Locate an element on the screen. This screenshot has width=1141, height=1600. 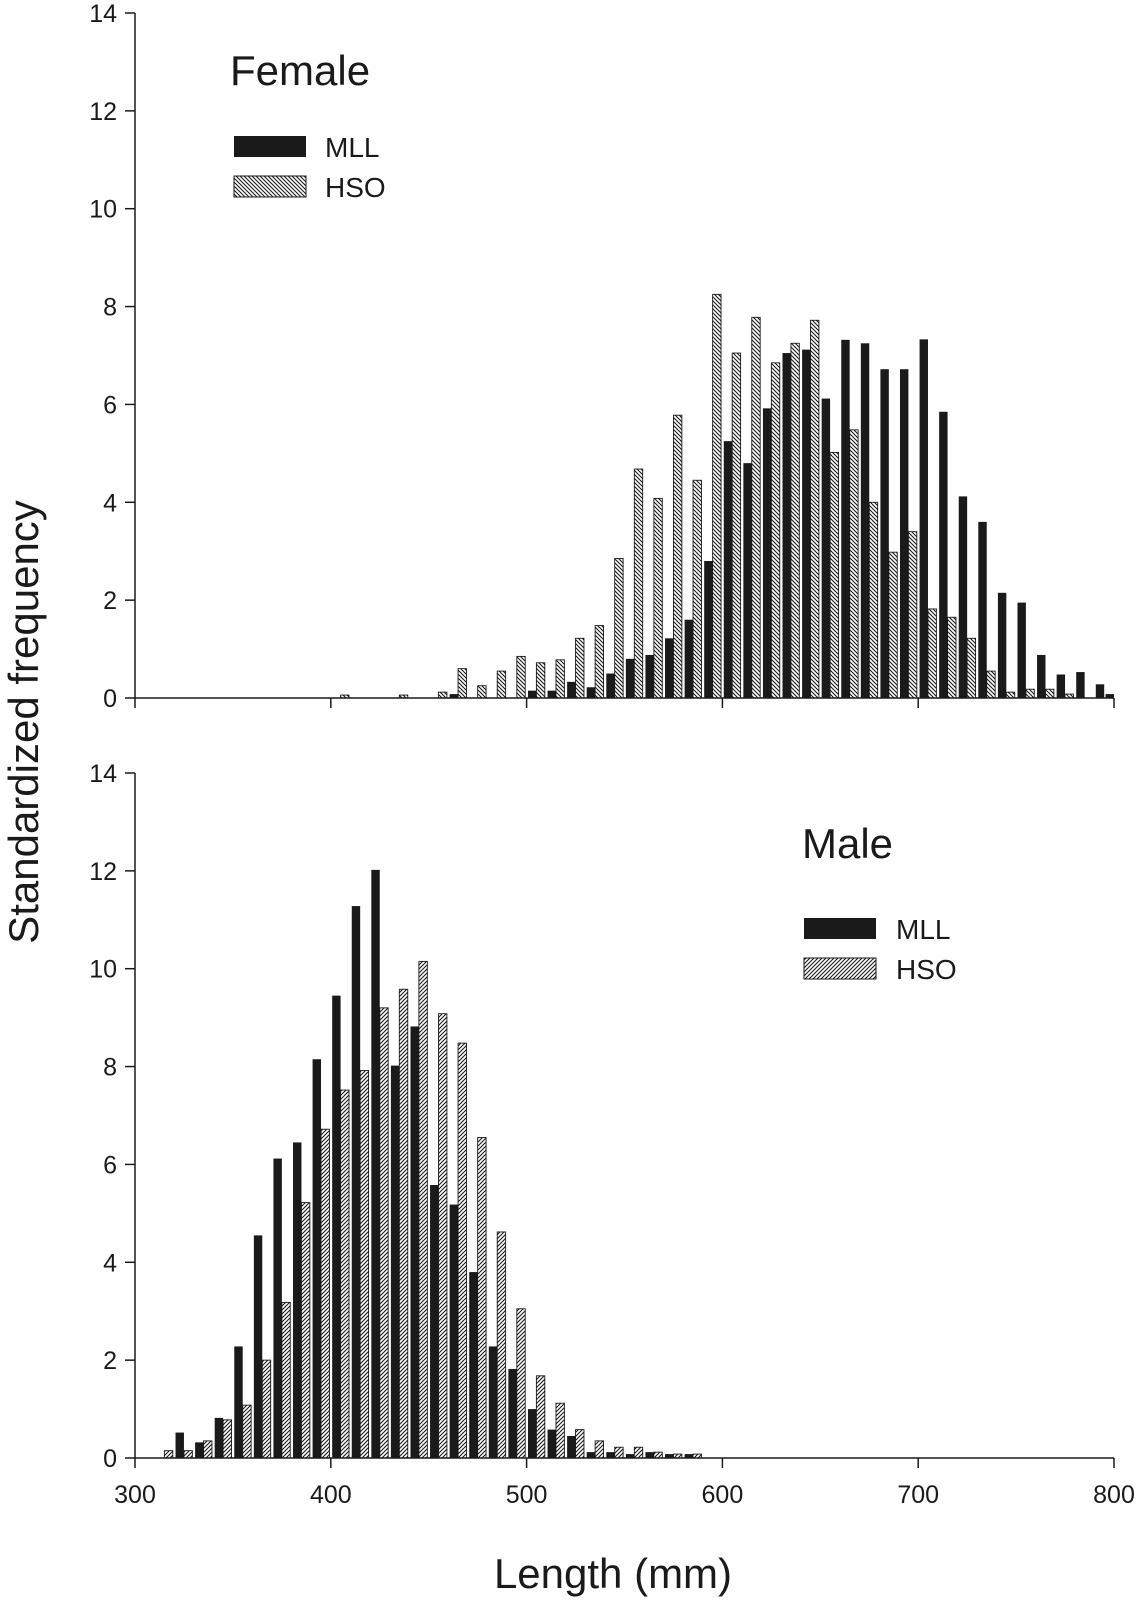
male-x-tick-label: 700 is located at coordinates (918, 1495).